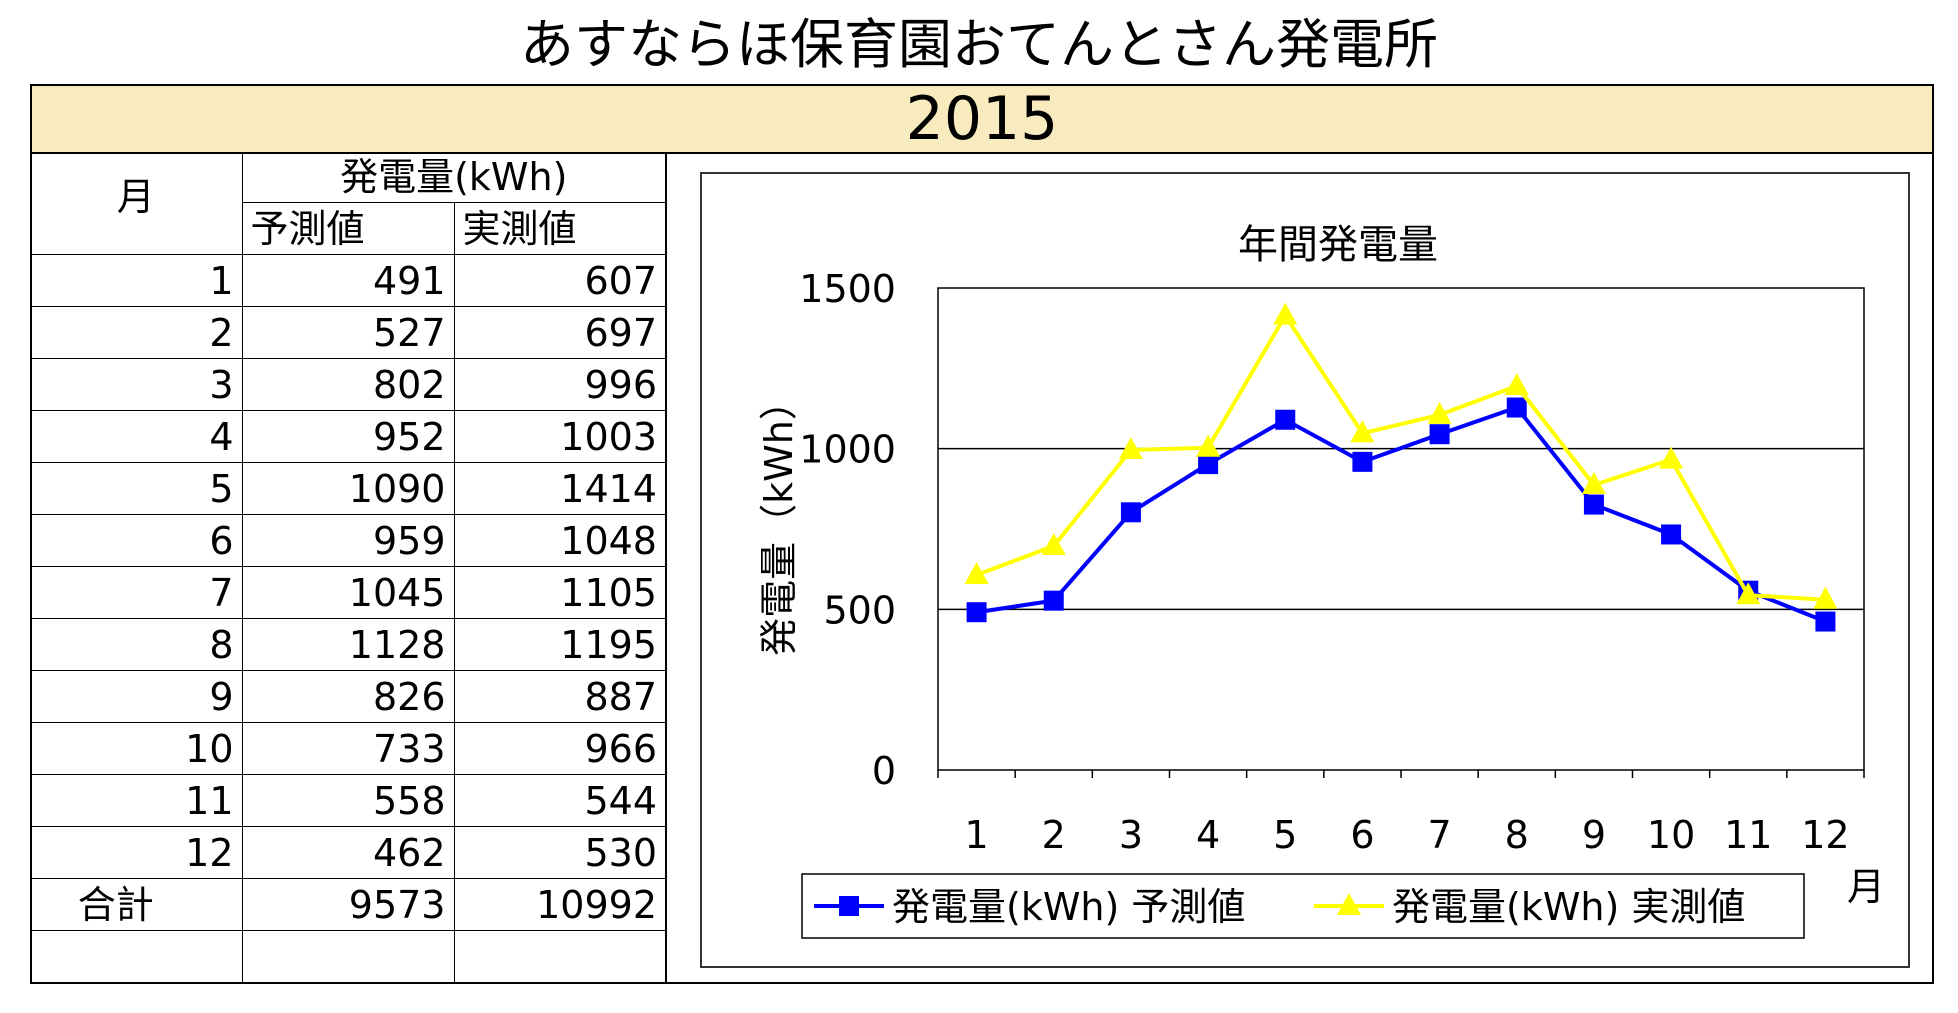  I want to click on table-row: 10 733 966, so click(348, 748).